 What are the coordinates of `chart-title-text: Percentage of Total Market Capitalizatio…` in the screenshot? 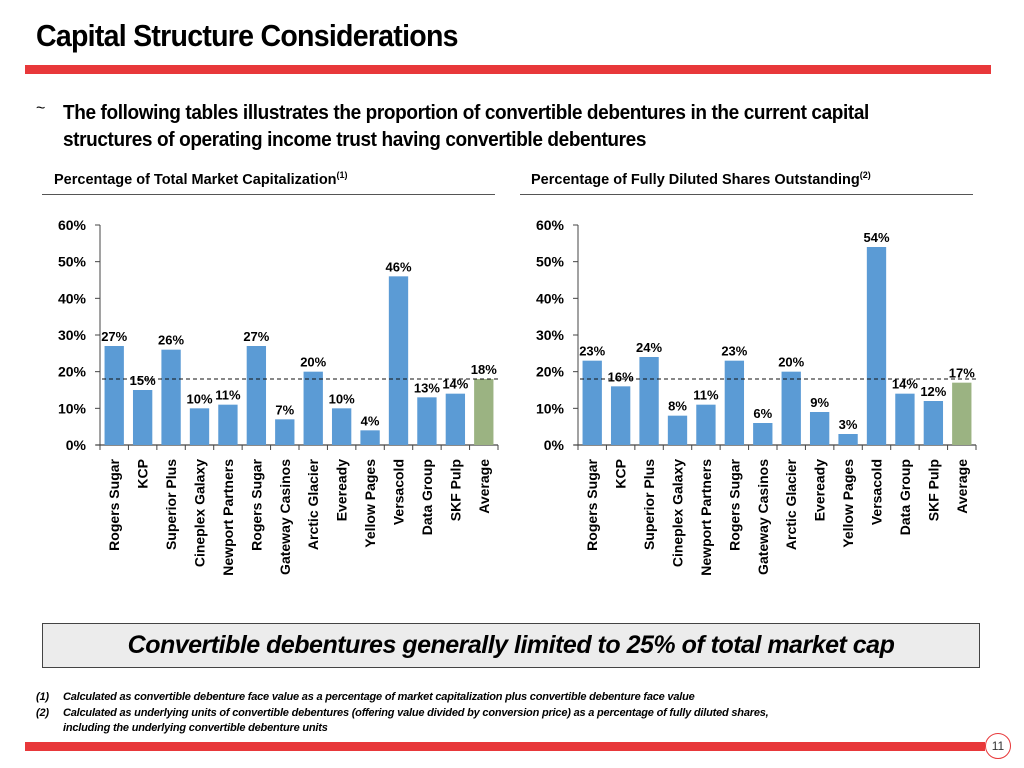 It's located at (195, 179).